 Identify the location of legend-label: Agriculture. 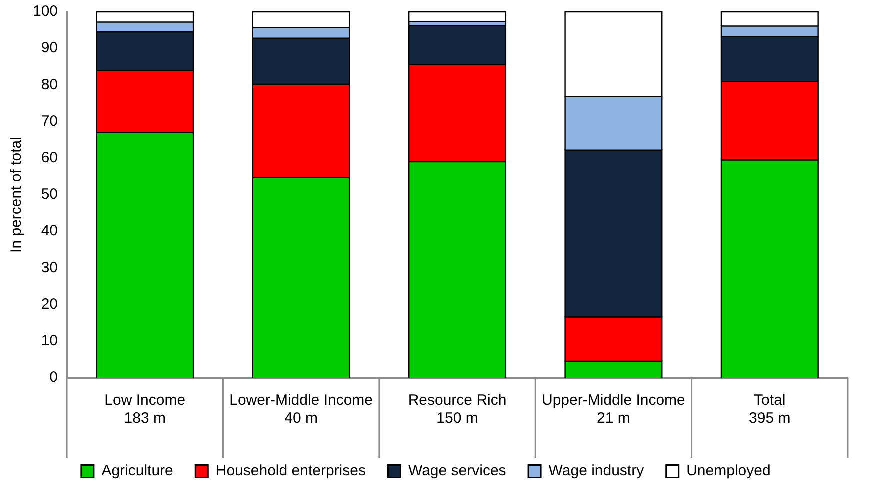
(138, 471).